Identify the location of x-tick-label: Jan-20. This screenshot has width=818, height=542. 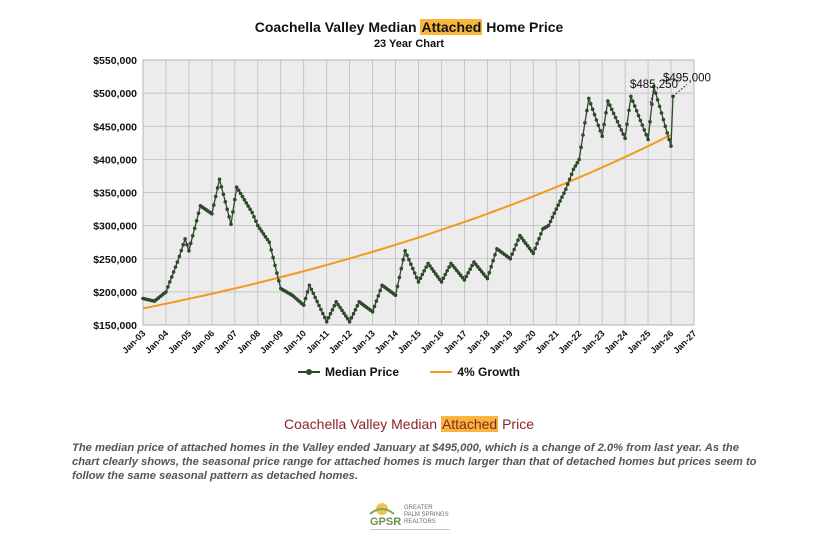
(523, 341).